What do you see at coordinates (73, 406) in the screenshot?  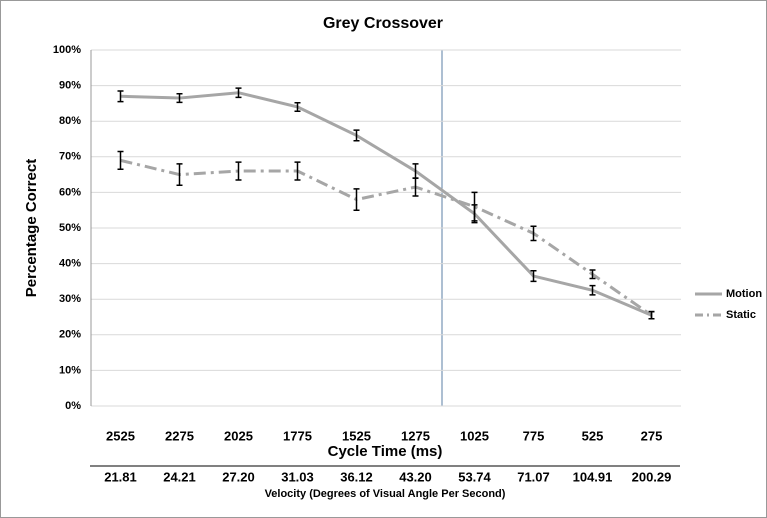 I see `y-tick-label: 0%` at bounding box center [73, 406].